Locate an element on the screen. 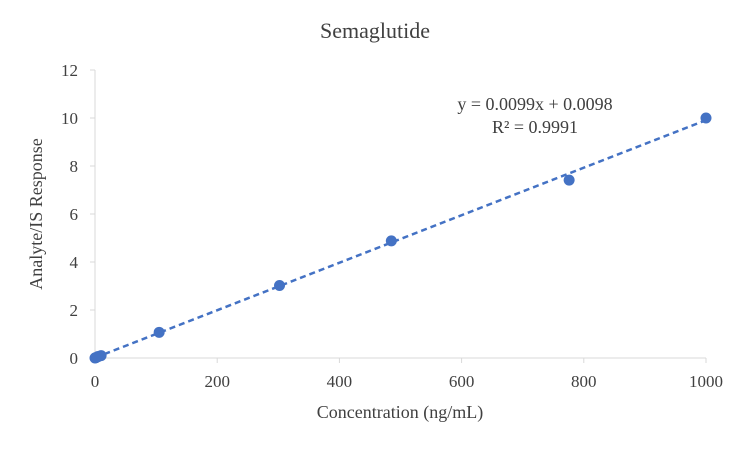 Image resolution: width=750 pixels, height=450 pixels. y-tick-label: 12 is located at coordinates (69, 70).